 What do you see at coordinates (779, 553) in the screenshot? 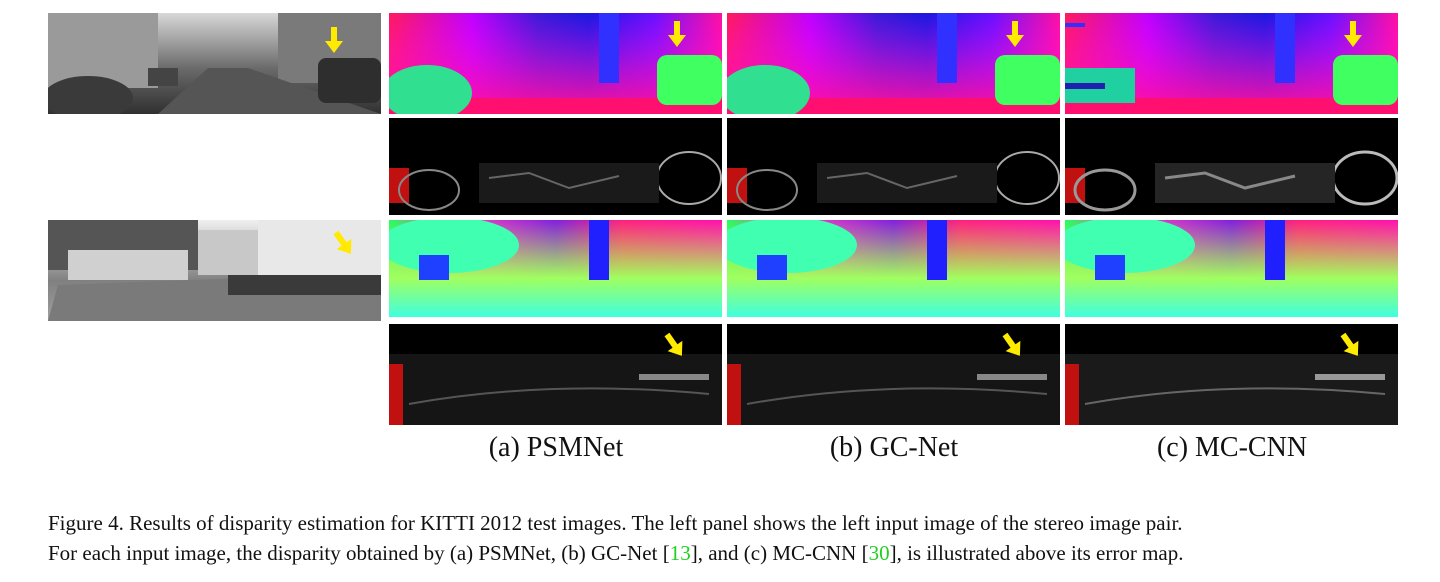
I see `caption-text: ], and (c) MC-CNN [` at bounding box center [779, 553].